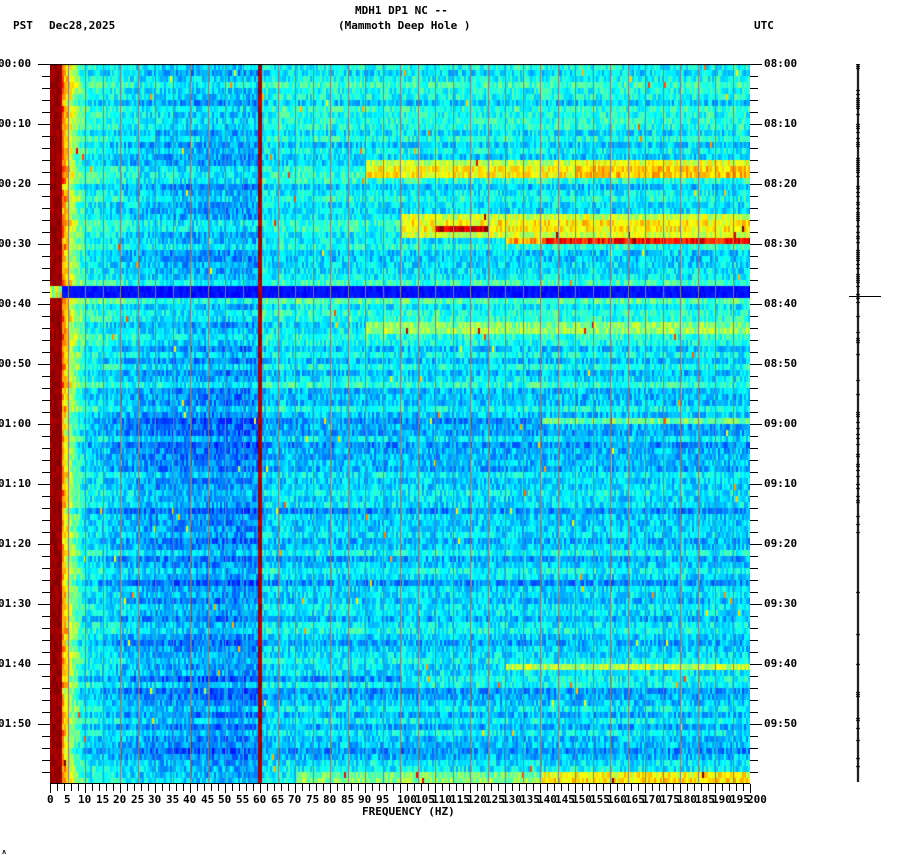 The height and width of the screenshot is (864, 902). I want to click on y-tick-label-left: 01:50, so click(16, 723).